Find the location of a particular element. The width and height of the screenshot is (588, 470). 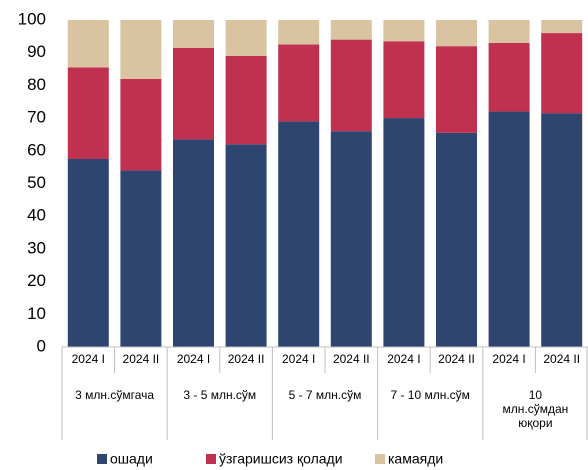

group-label: 3 - 5 млн.сўм is located at coordinates (220, 395).